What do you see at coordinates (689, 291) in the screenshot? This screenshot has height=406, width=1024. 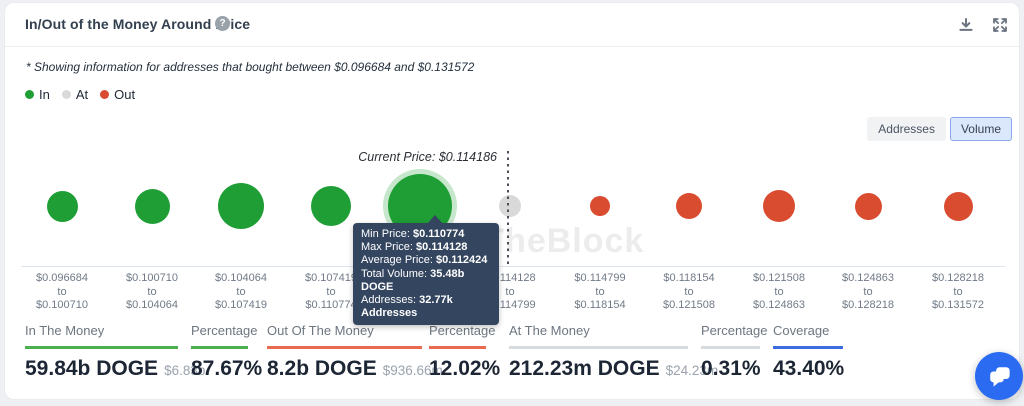 I see `x-axis-label: $0.118154 to $0.121508` at bounding box center [689, 291].